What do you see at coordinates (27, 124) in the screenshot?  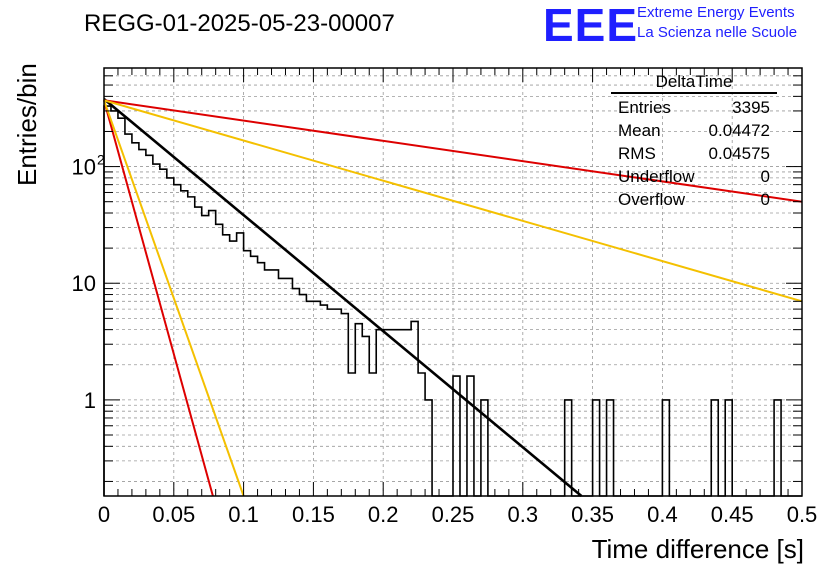 I see `y-axis-label: Entries/bin` at bounding box center [27, 124].